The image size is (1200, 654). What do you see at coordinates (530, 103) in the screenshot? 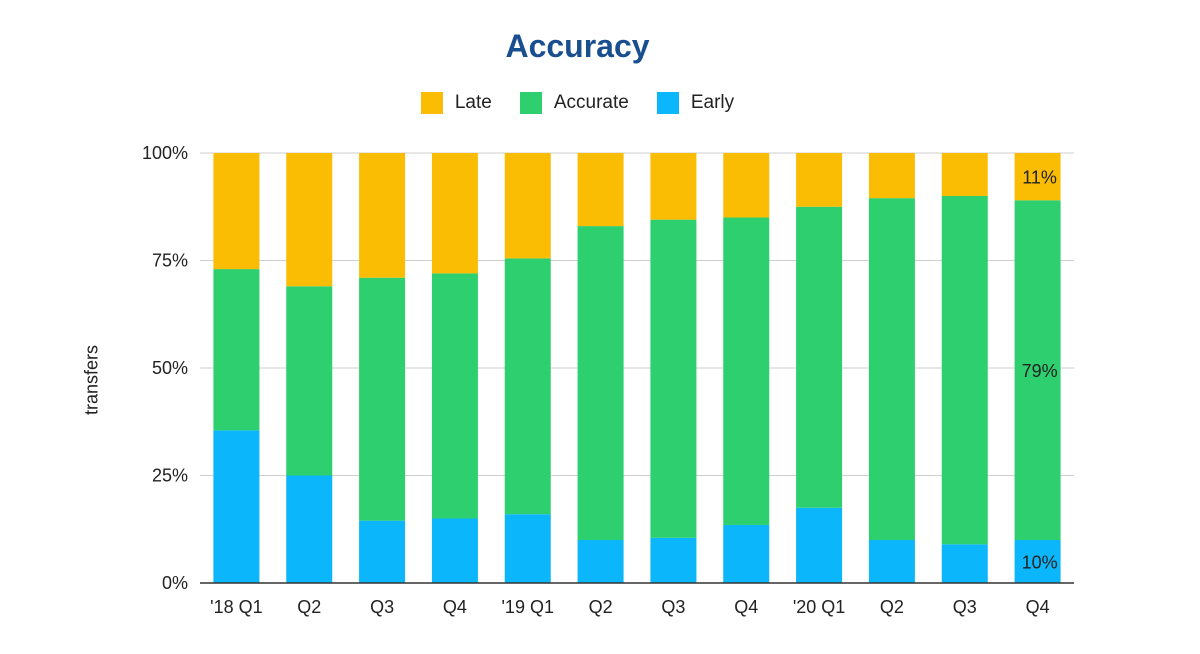
I see `legend-swatch-accurate` at bounding box center [530, 103].